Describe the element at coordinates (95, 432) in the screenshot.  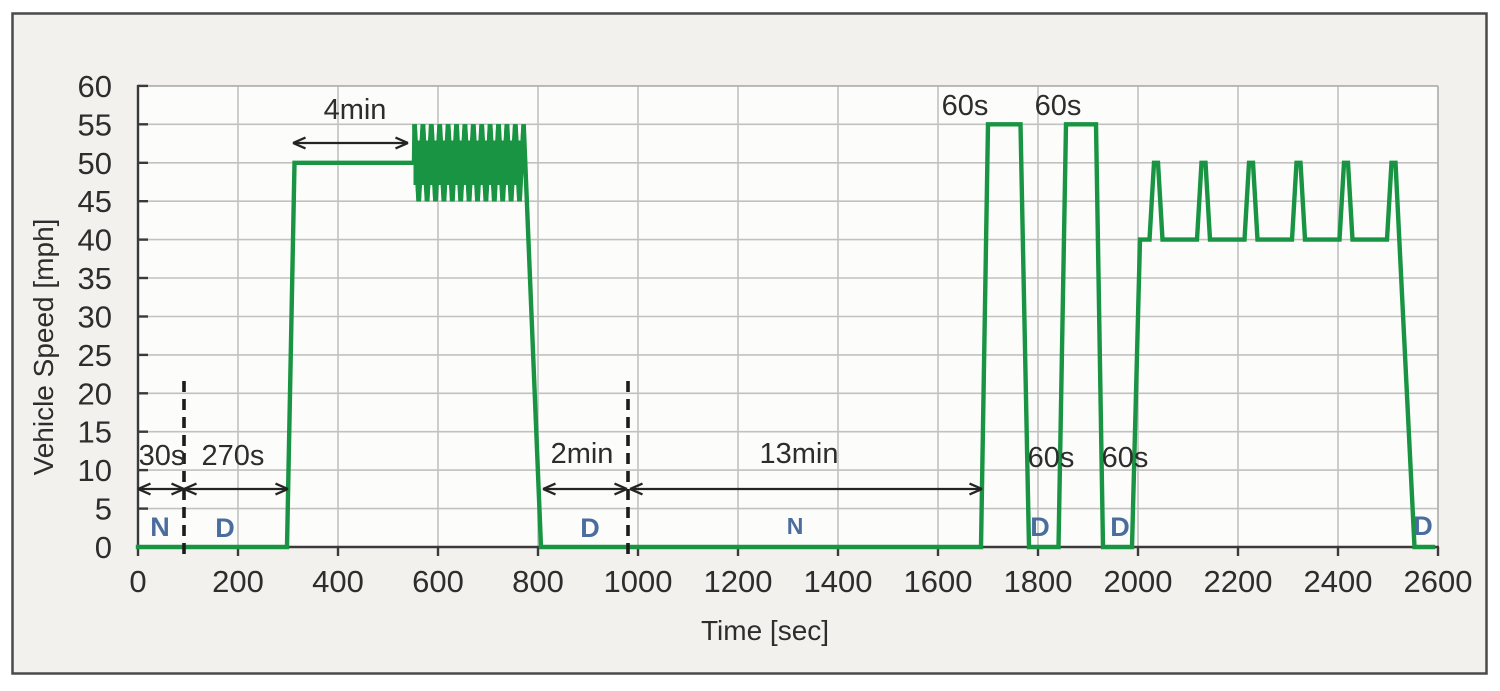
I see `svg-text: 15` at that location.